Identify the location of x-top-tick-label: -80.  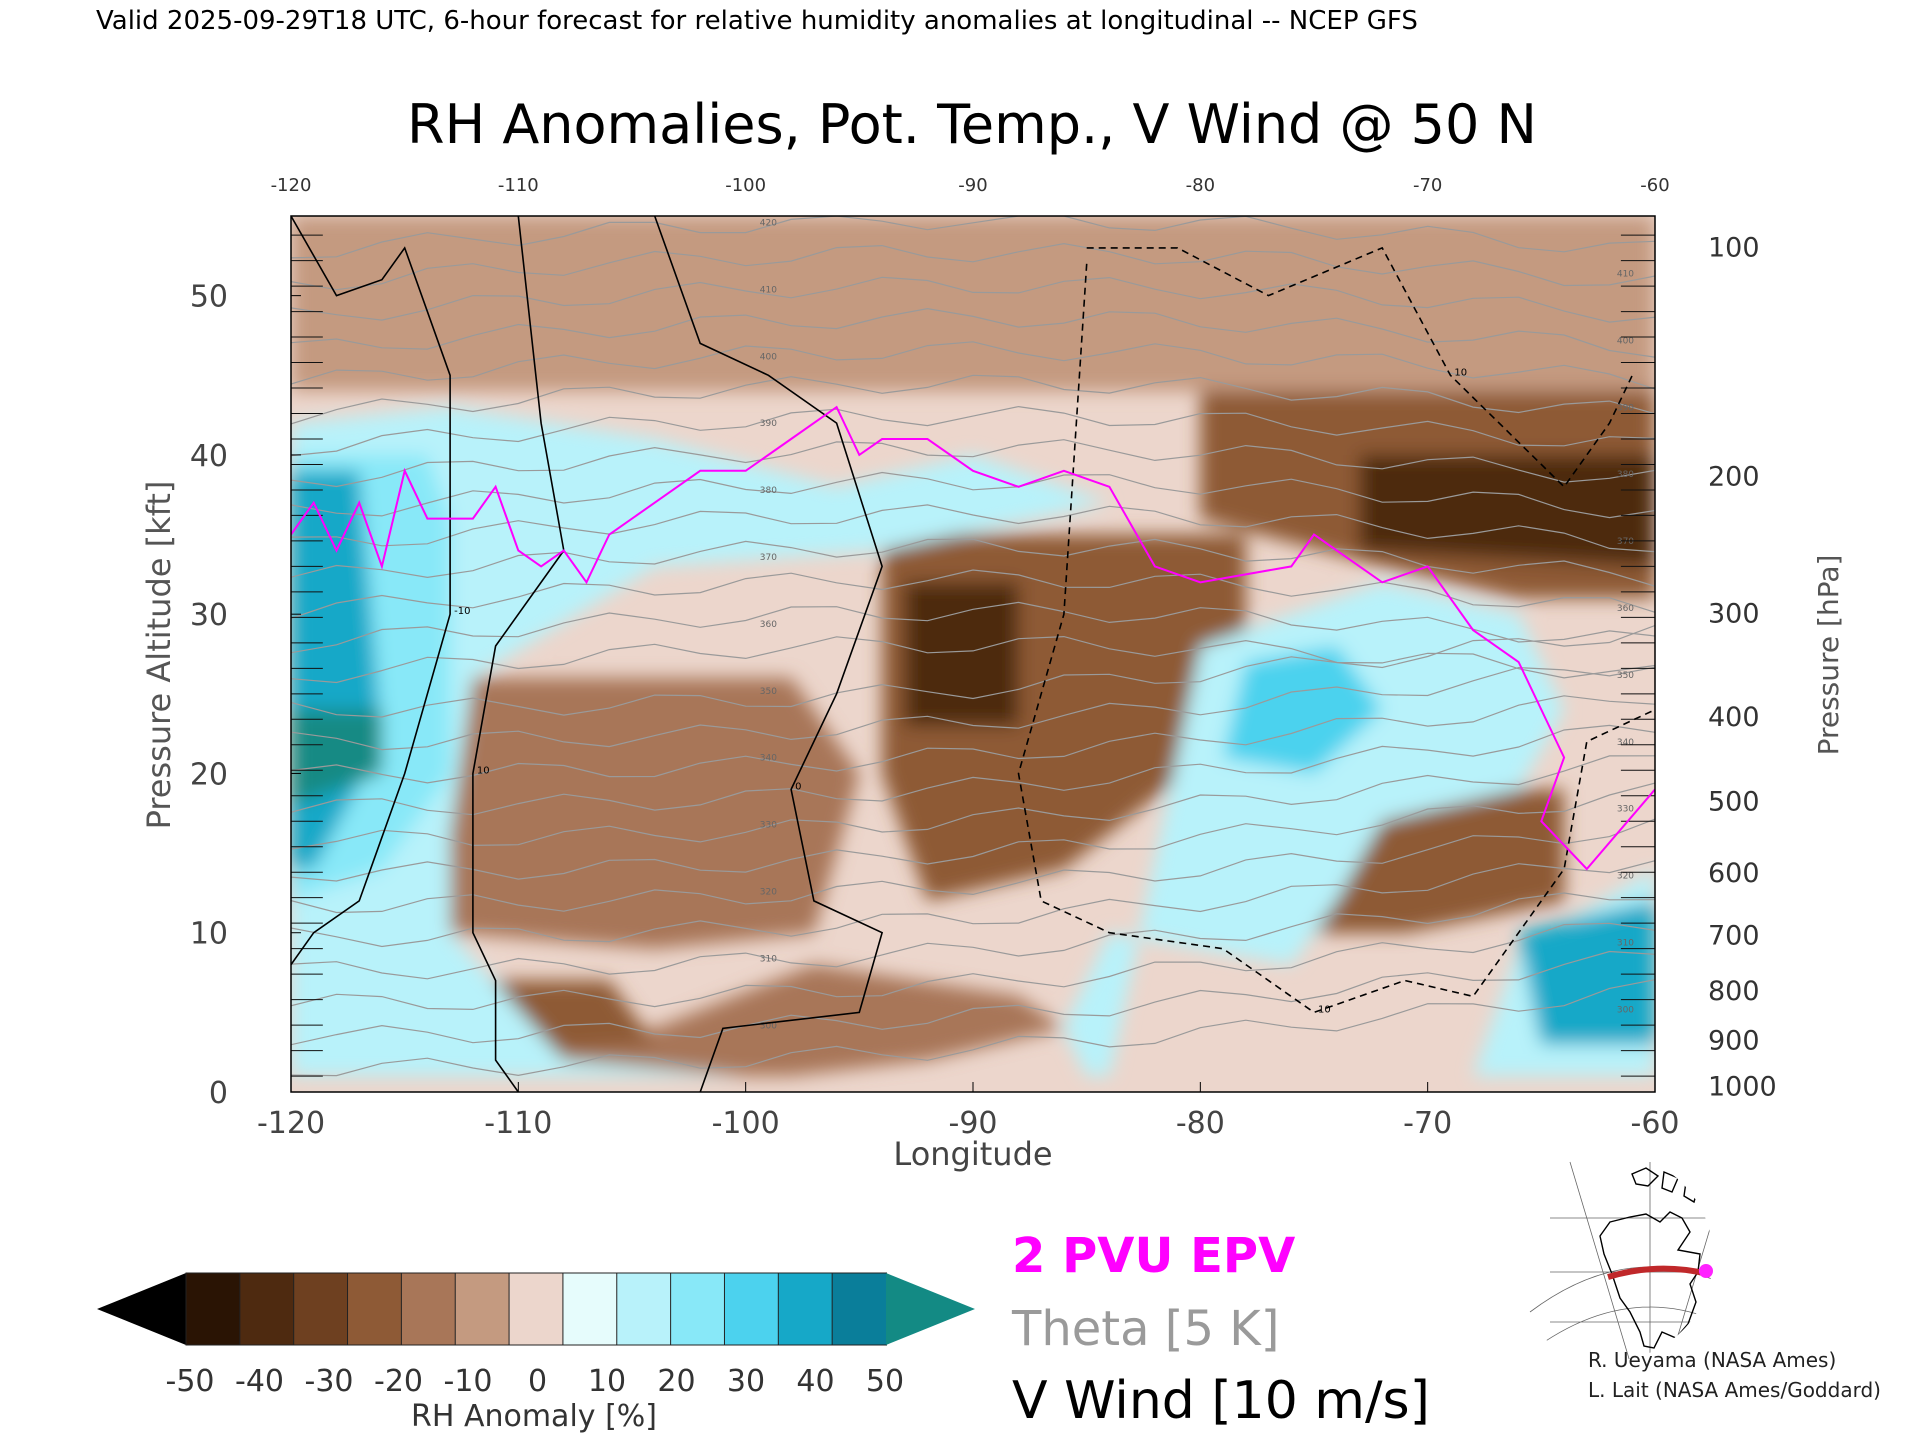
(1200, 185).